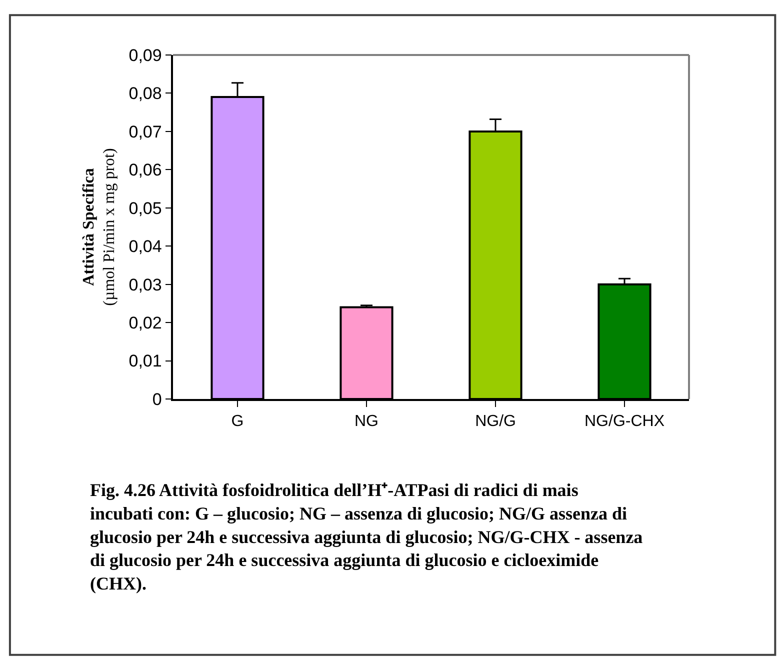  I want to click on y-tick-label: 0,03, so click(145, 284).